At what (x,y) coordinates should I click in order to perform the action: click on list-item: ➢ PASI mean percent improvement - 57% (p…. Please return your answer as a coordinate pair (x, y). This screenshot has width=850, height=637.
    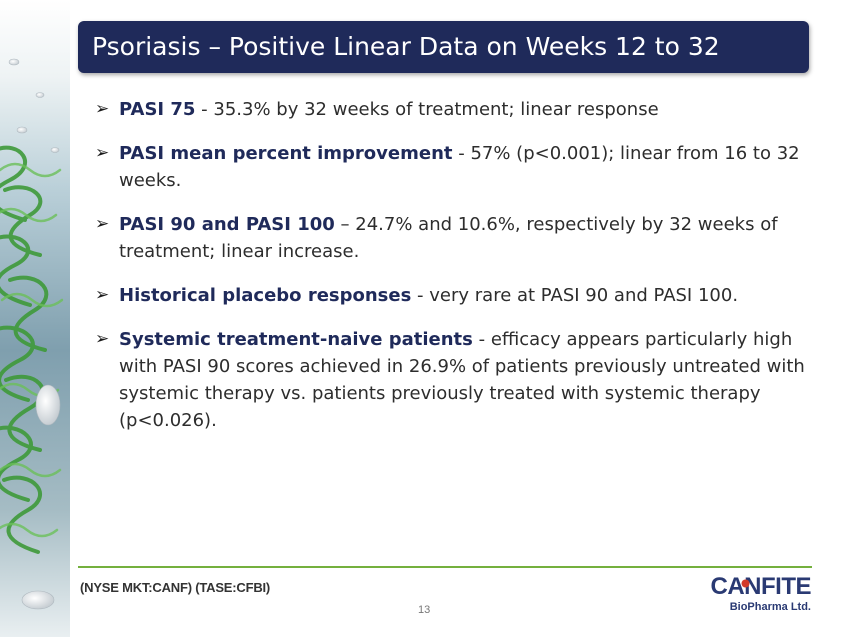
    Looking at the image, I should click on (452, 167).